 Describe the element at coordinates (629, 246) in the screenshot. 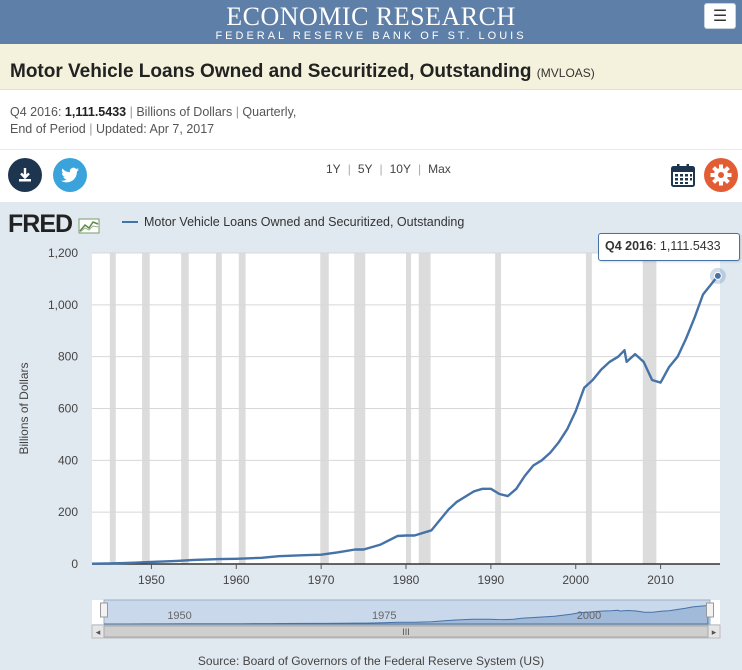

I see `tooltip-period: Q4 2016` at that location.